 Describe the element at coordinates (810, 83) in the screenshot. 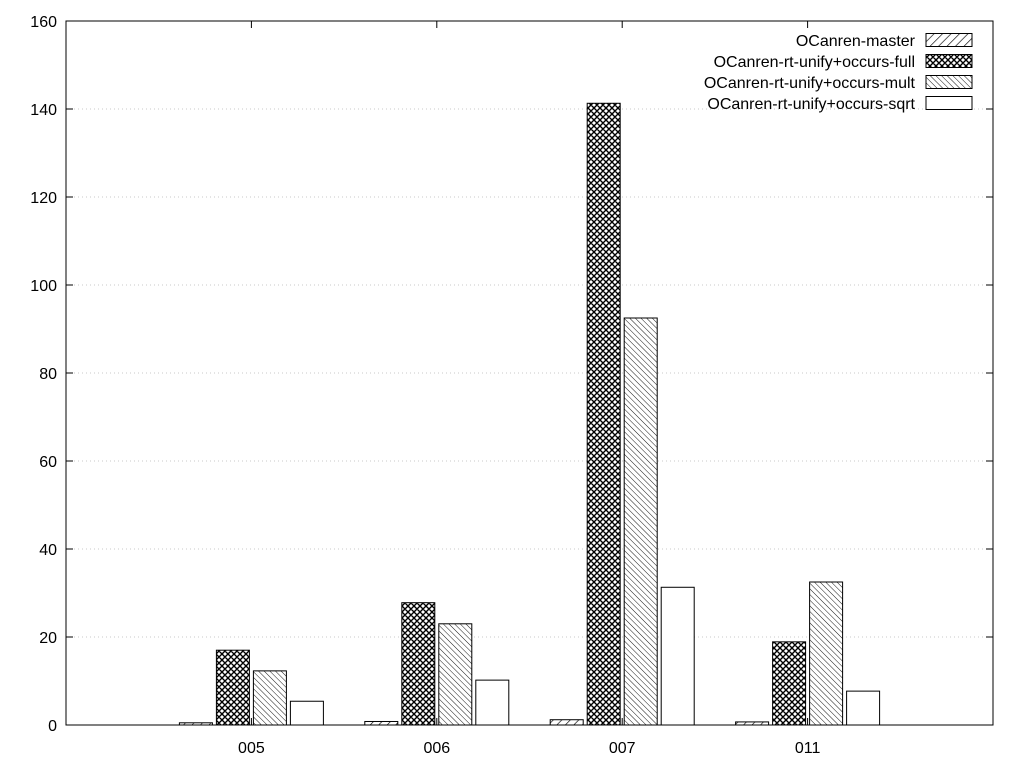

I see `legend-label: OCanren-rt-unify+occurs-mult` at that location.